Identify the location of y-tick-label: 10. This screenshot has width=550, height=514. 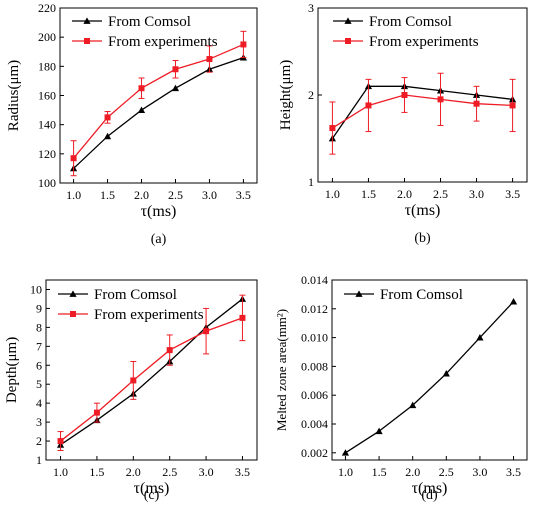
(36, 289).